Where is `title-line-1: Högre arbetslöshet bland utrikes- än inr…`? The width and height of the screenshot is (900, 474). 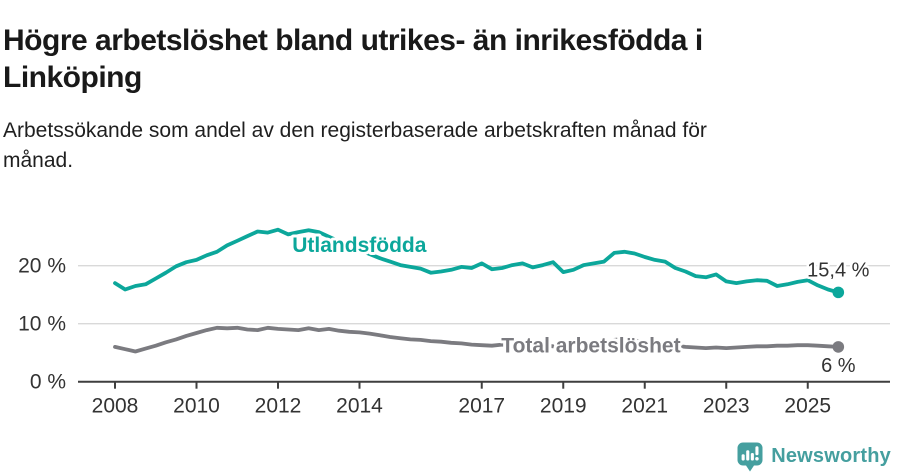
title-line-1: Högre arbetslöshet bland utrikes- än inr… is located at coordinates (353, 41).